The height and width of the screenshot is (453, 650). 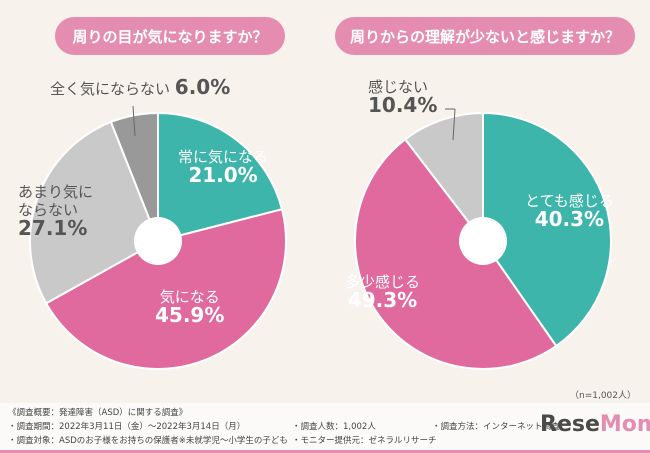 I want to click on label-mind: 気になる 45.9%, so click(x=190, y=307).